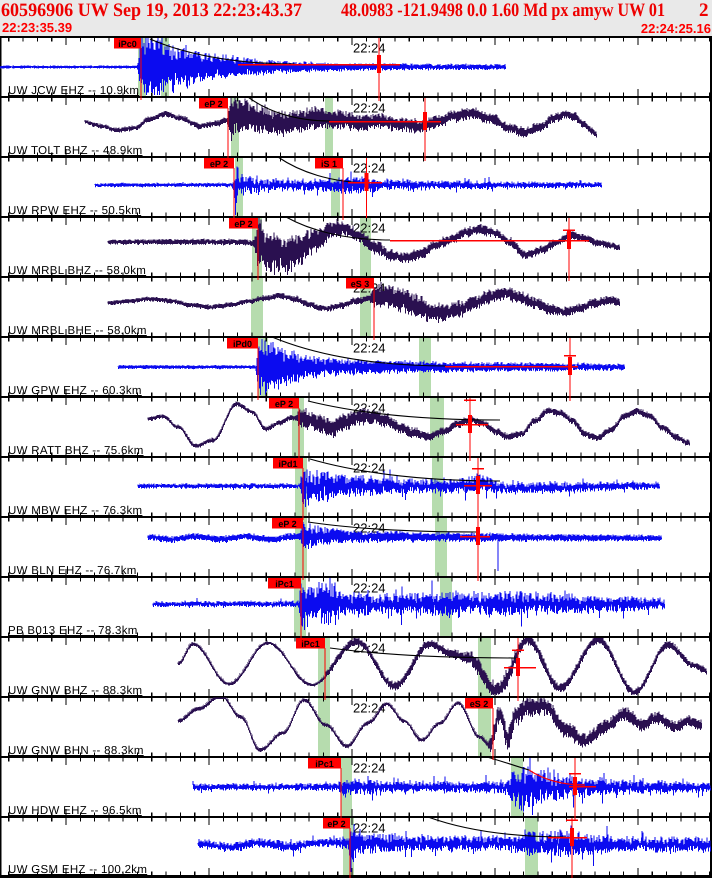 Image resolution: width=712 pixels, height=878 pixels. I want to click on svg-text: eS 3, so click(360, 284).